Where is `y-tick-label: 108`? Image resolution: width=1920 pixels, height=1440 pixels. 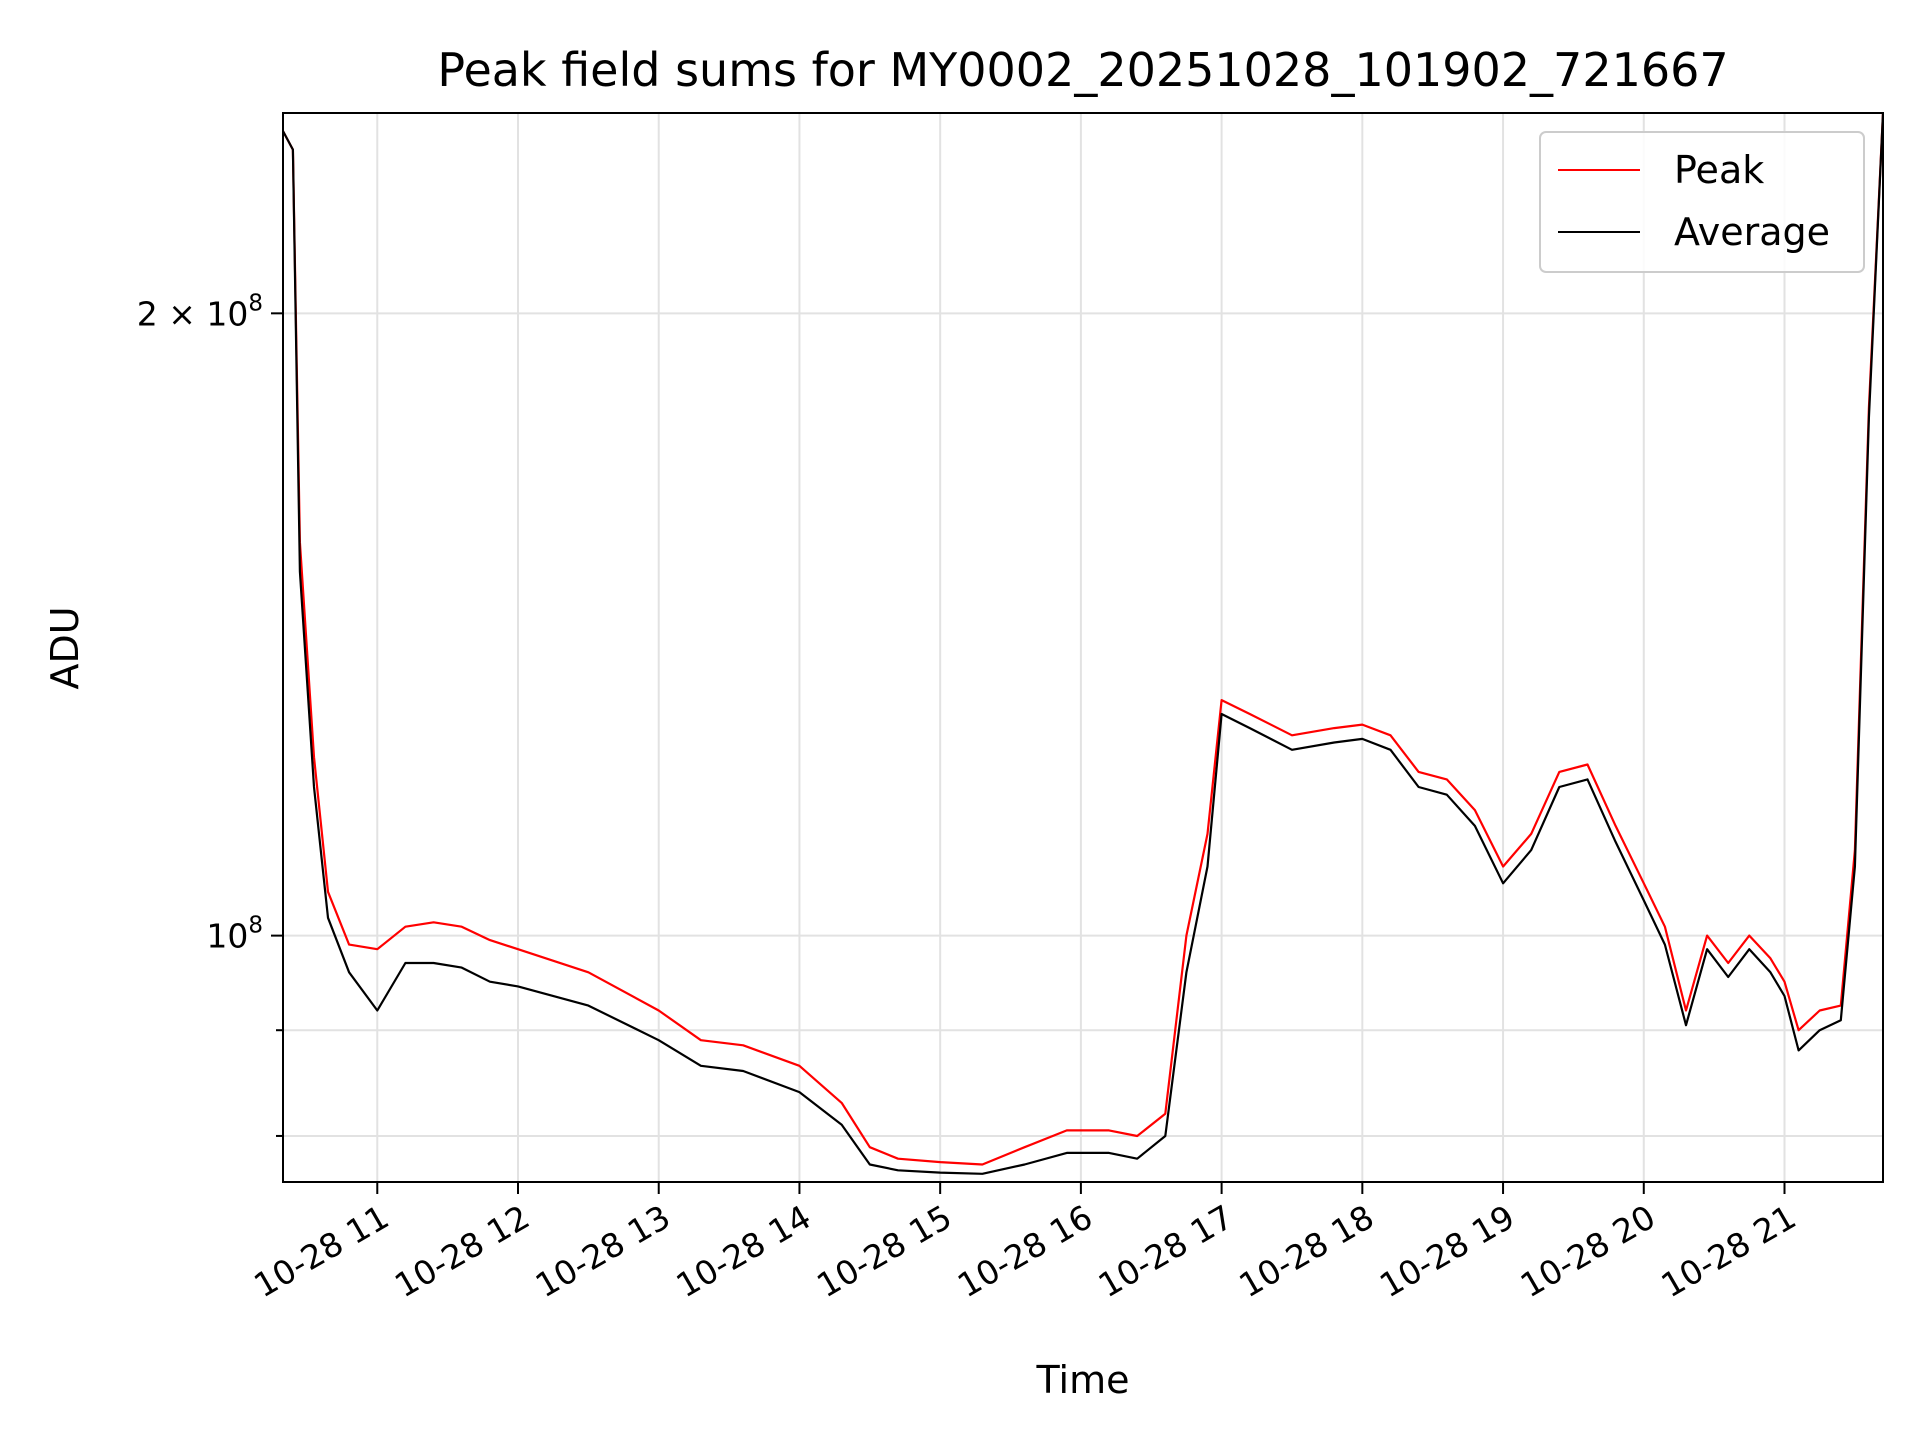 y-tick-label: 108 is located at coordinates (234, 934).